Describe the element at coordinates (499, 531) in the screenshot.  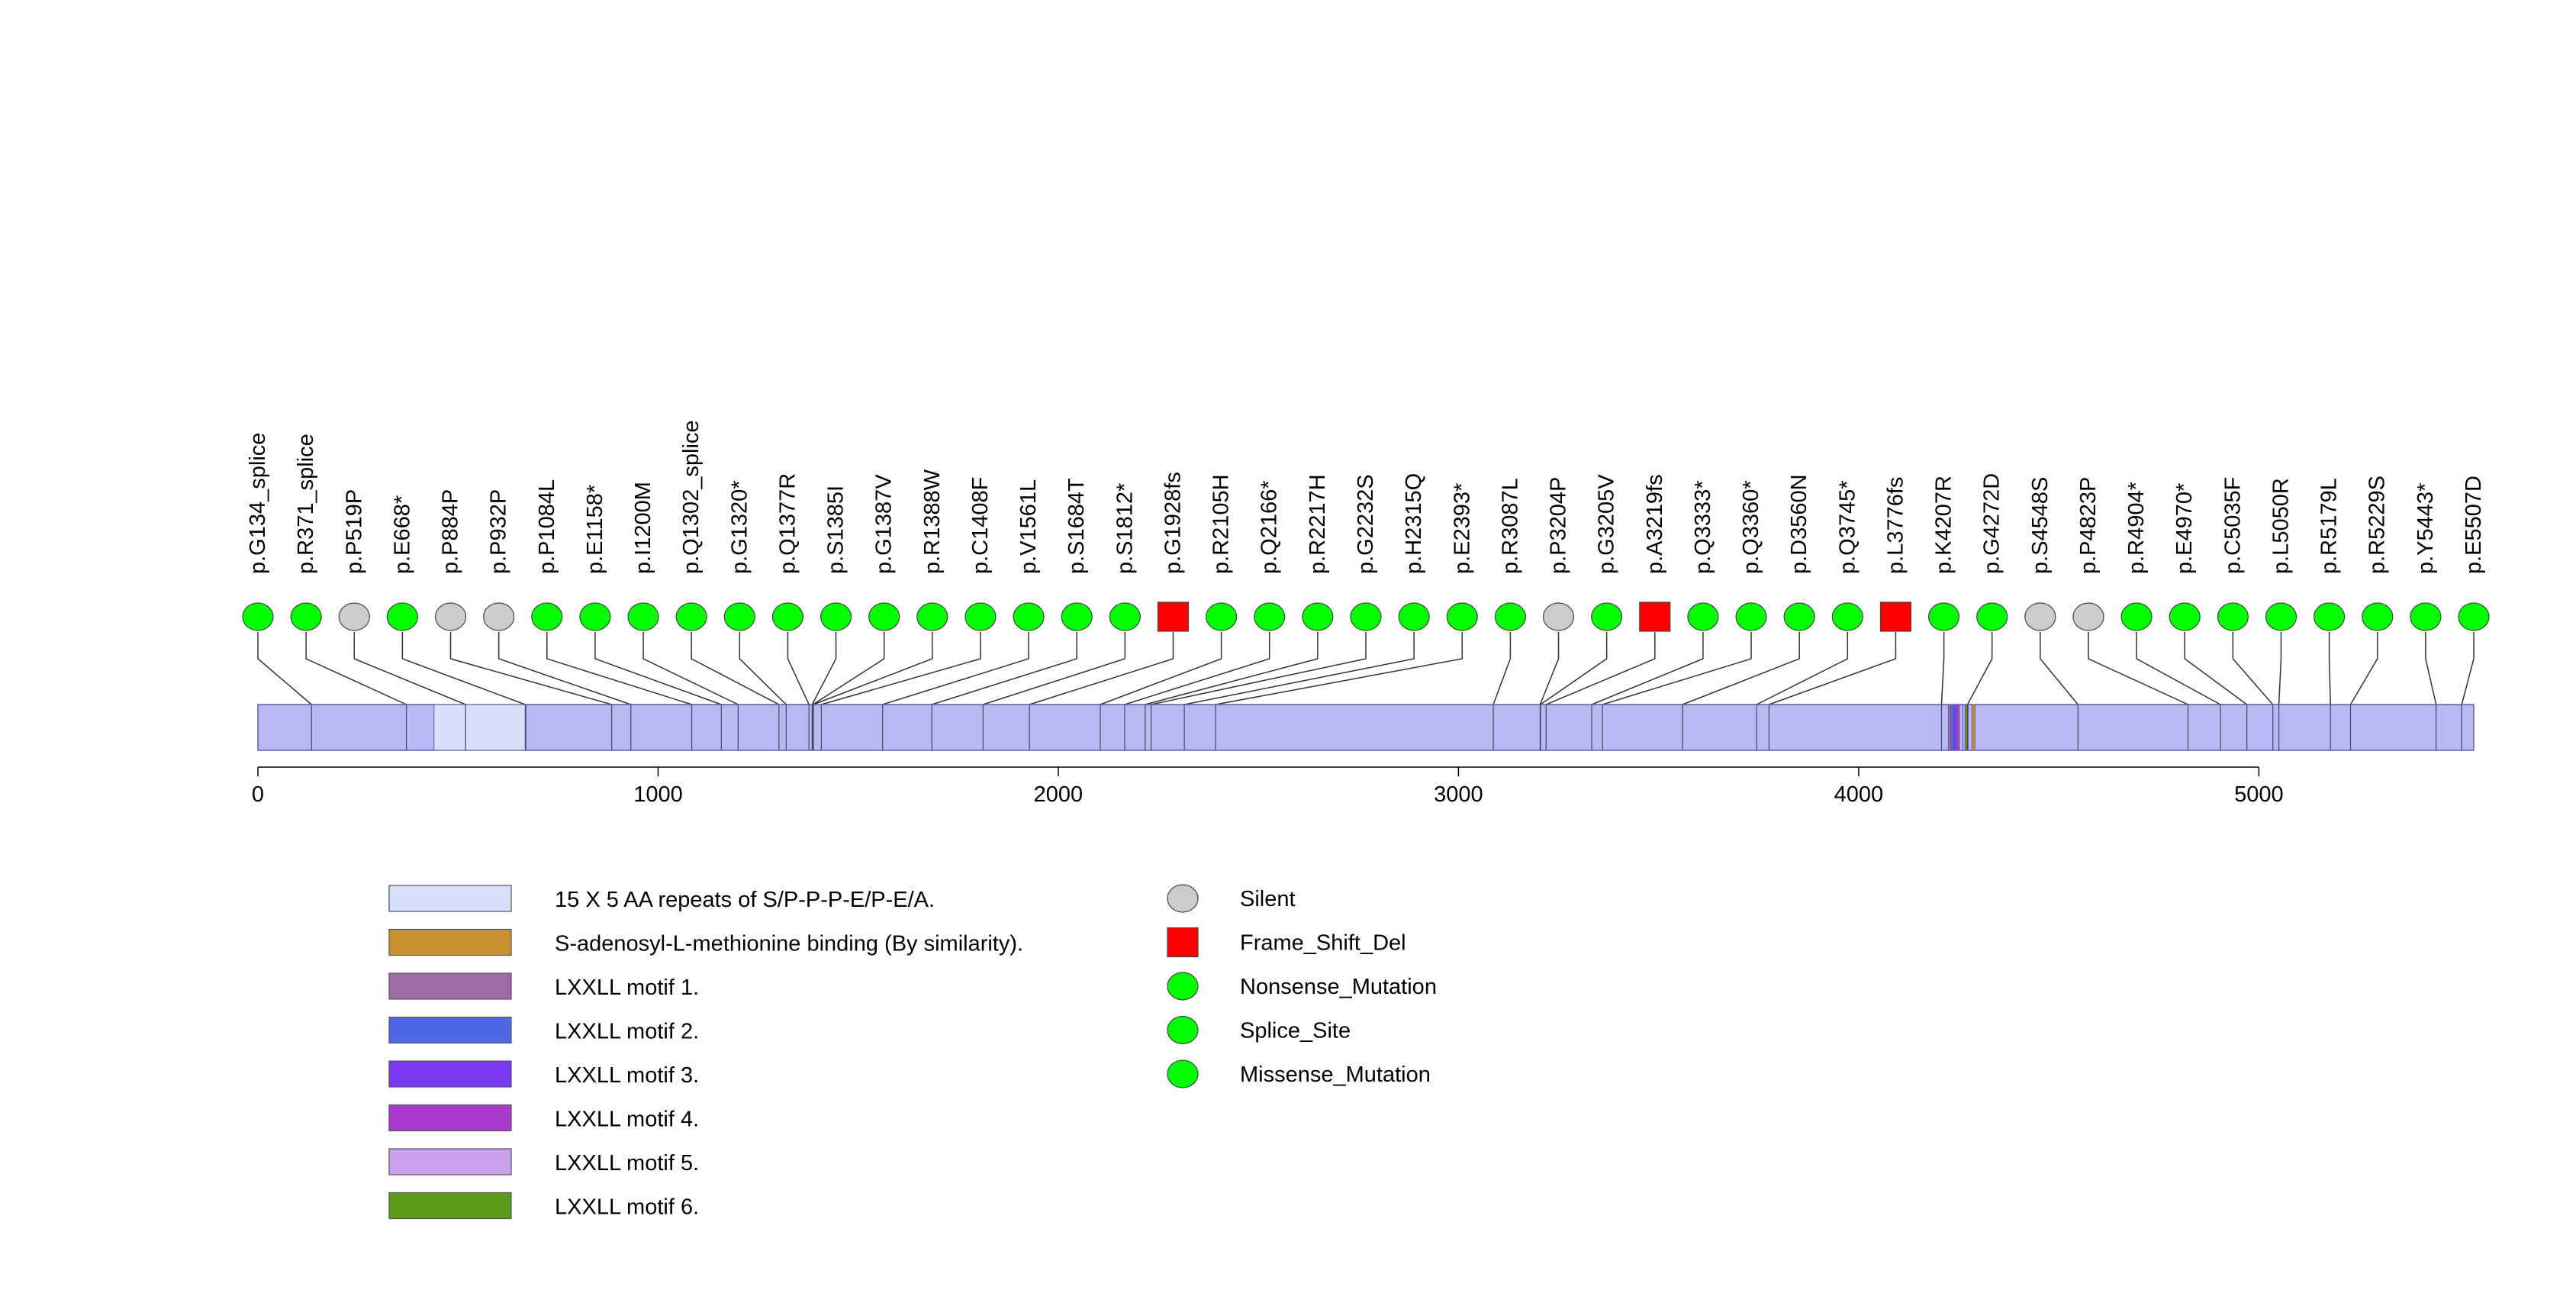
I see `mutation-label: p.P932P` at that location.